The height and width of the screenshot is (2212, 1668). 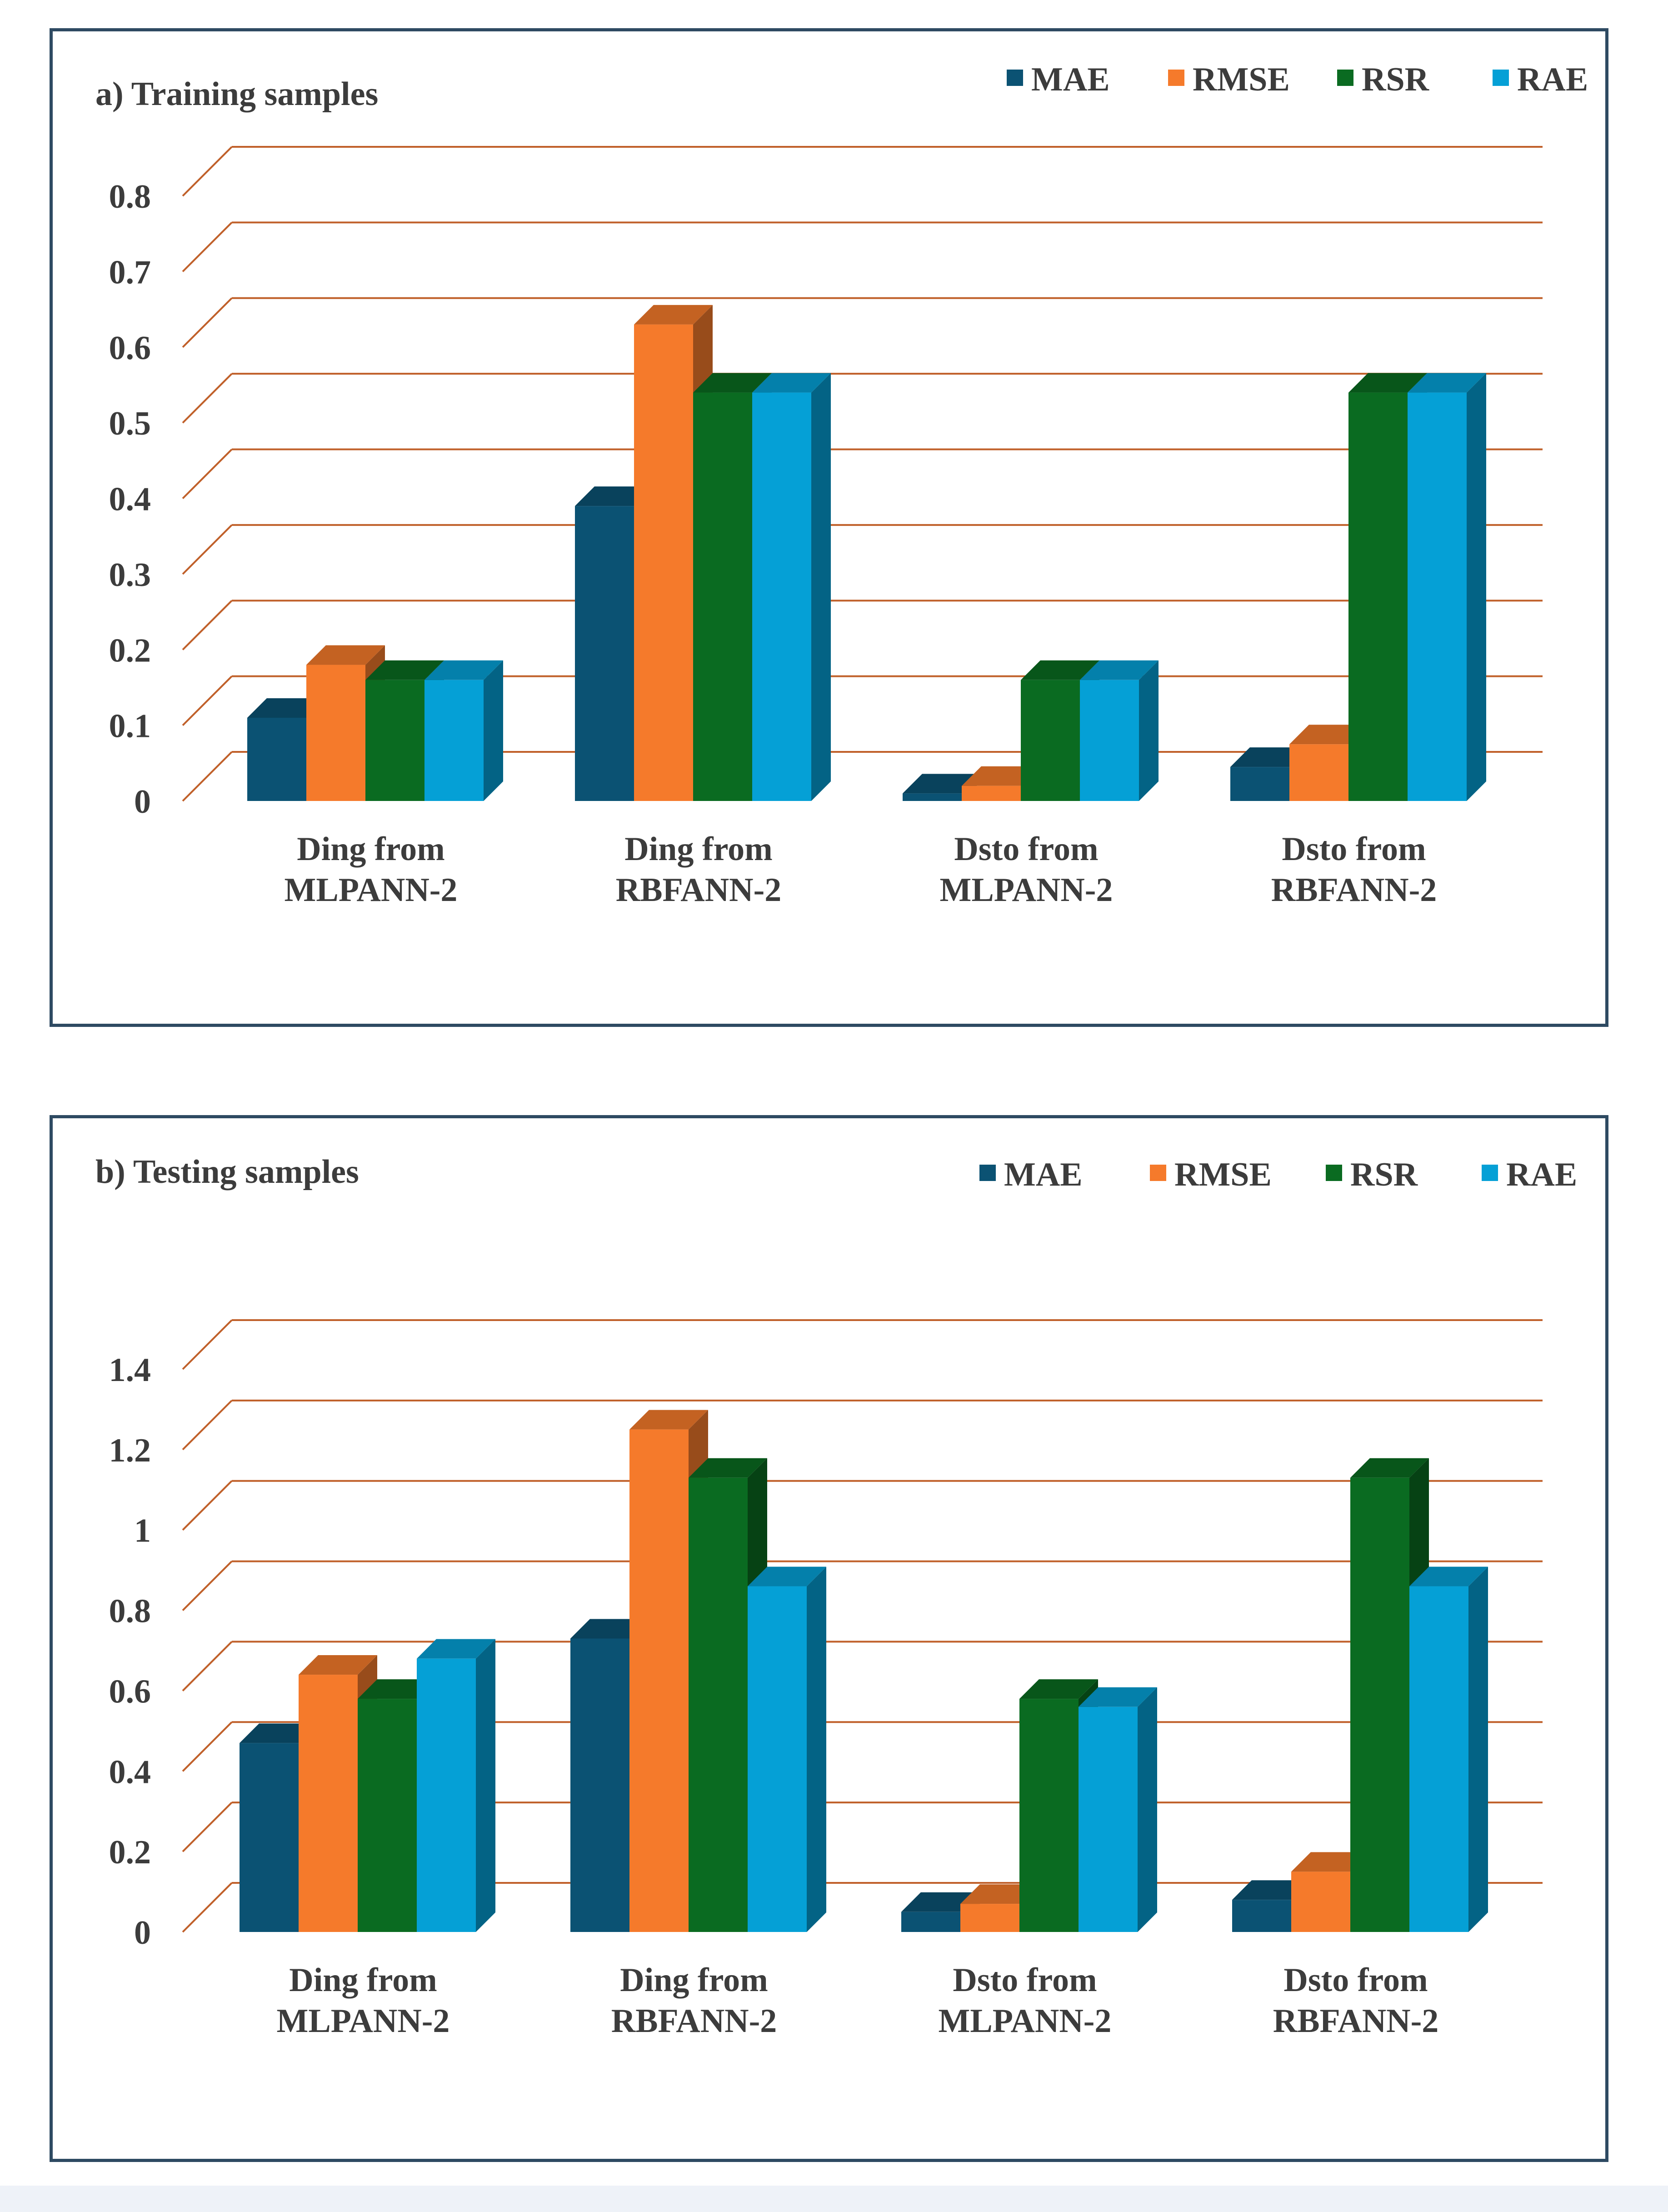 What do you see at coordinates (1345, 78) in the screenshot?
I see `legend-swatch-rsr` at bounding box center [1345, 78].